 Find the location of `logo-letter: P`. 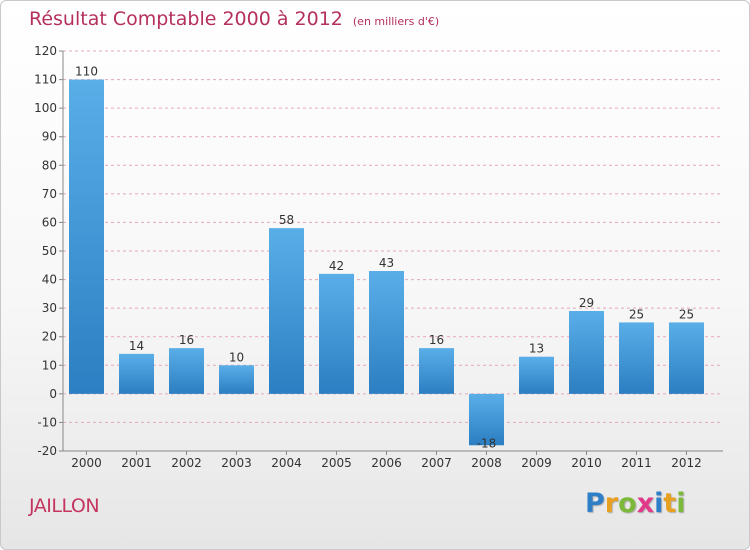

logo-letter: P is located at coordinates (595, 503).